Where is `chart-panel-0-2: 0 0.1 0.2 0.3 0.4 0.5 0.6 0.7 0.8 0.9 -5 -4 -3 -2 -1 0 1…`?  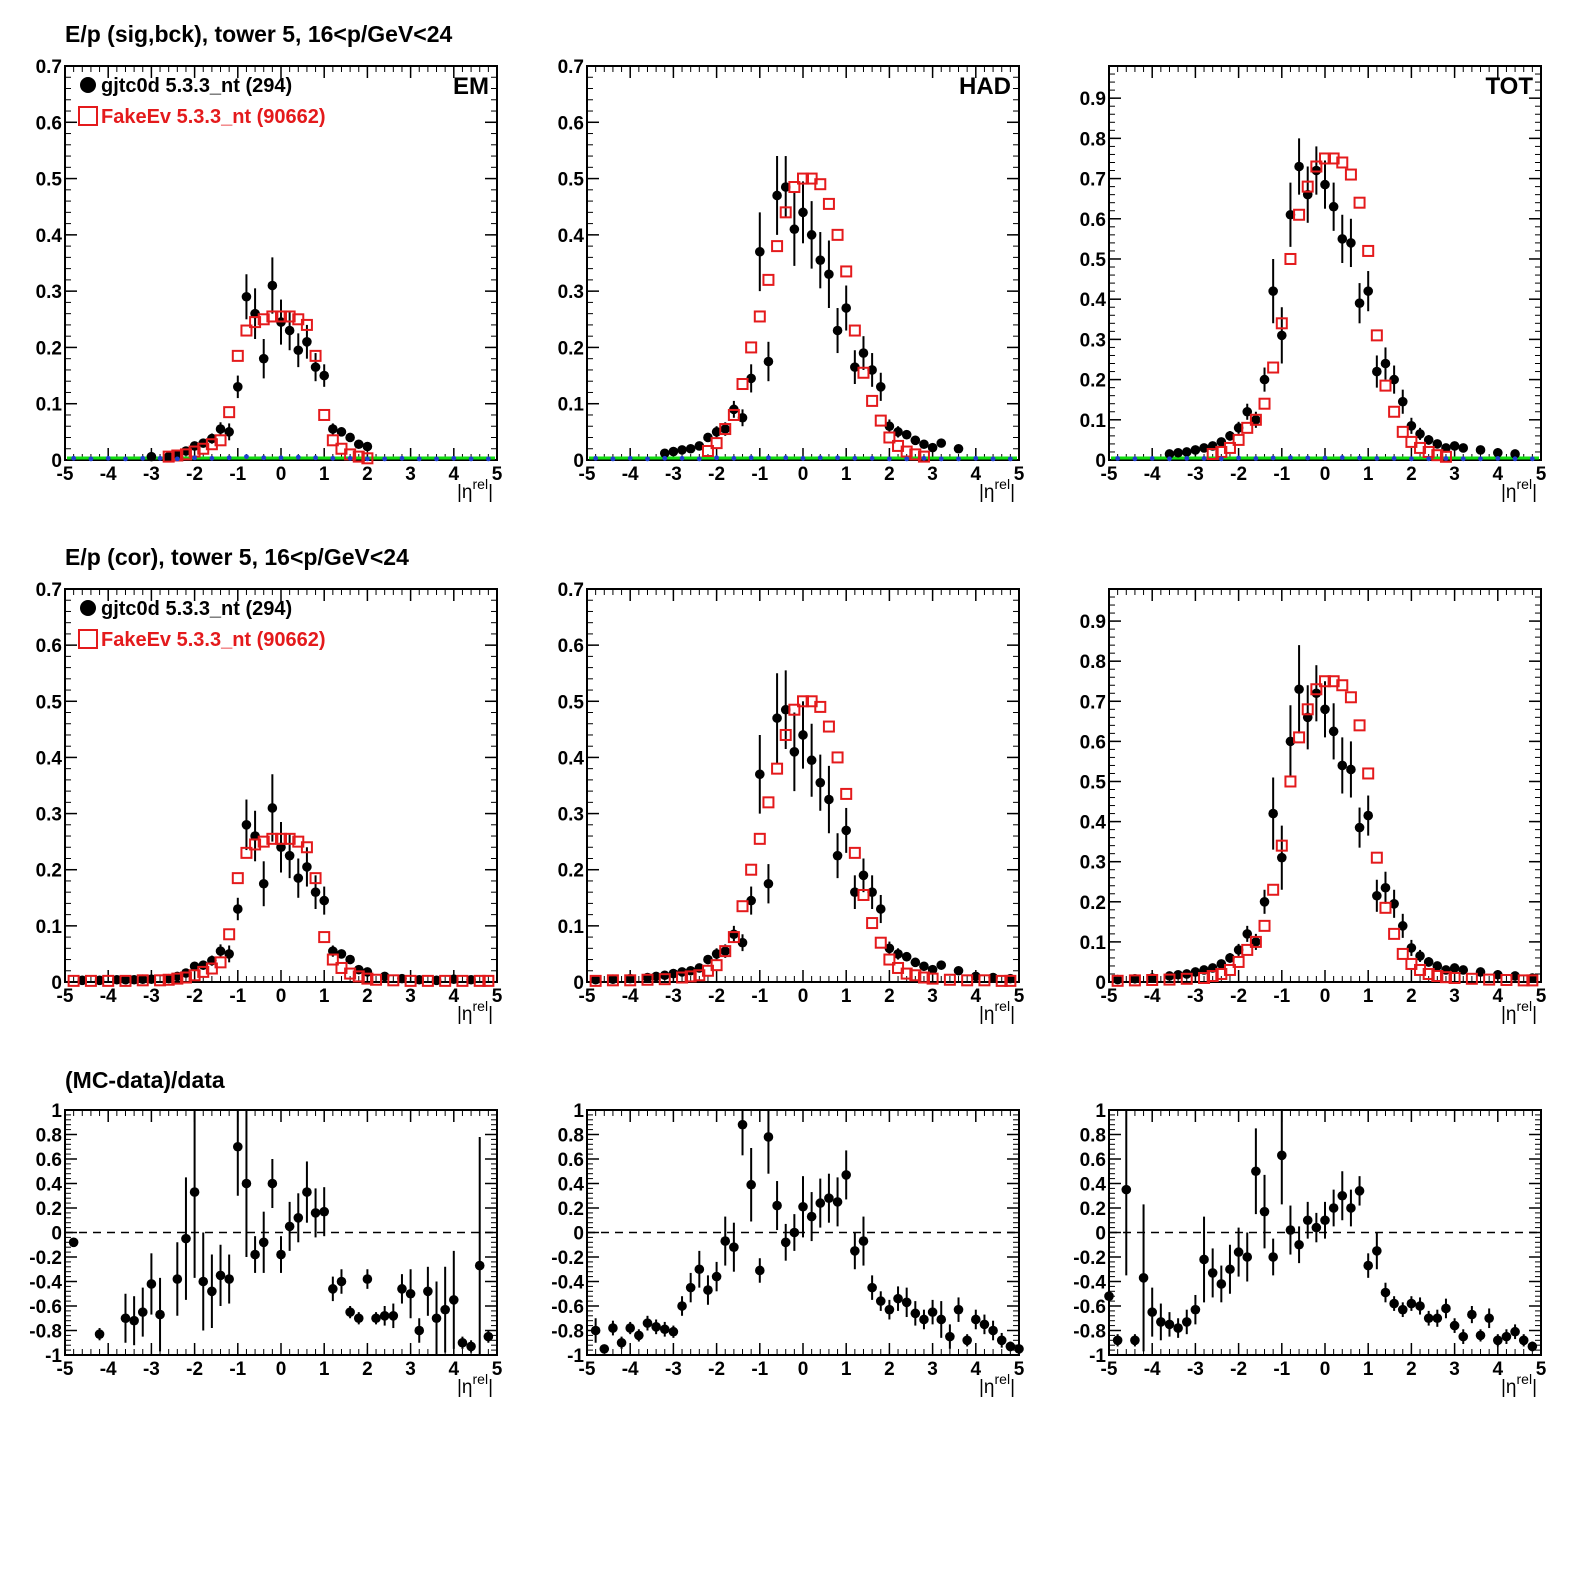
chart-panel-0-2: 0 0.1 0.2 0.3 0.4 0.5 0.6 0.7 0.8 0.9 -5 -4 -3 -2 -1 0 1… is located at coordinates (1313, 284).